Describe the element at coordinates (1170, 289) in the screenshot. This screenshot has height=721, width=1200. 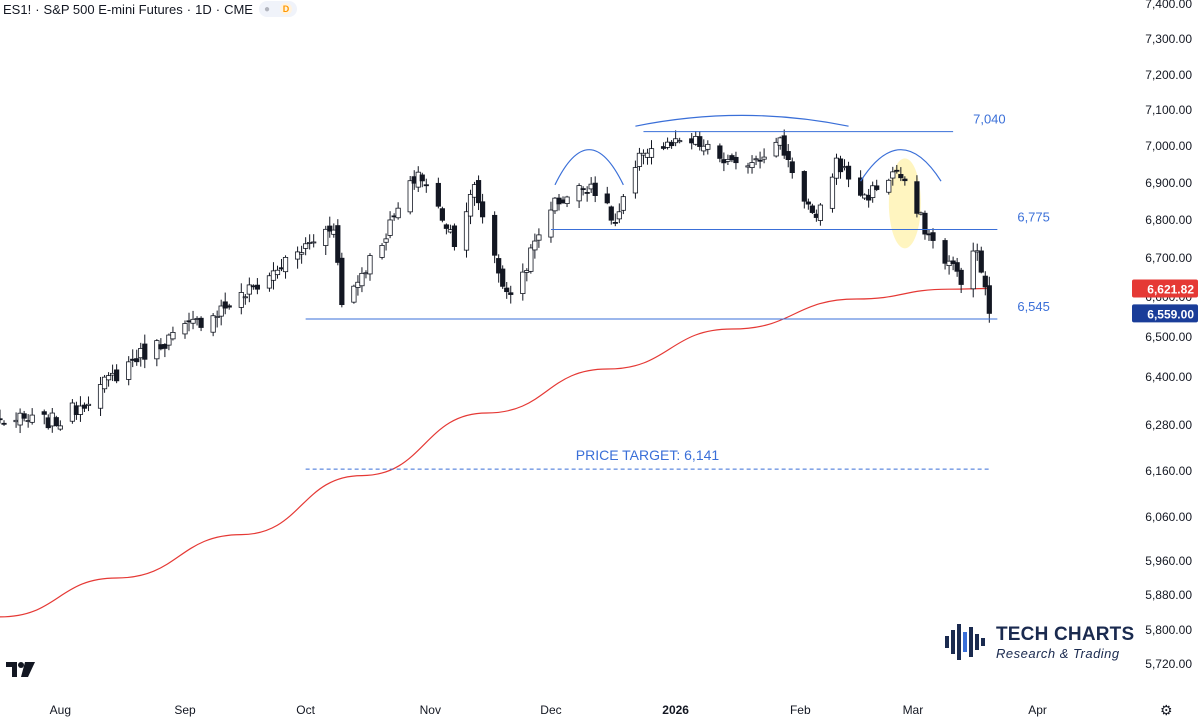
I see `price-label-text: 6,621.82` at that location.